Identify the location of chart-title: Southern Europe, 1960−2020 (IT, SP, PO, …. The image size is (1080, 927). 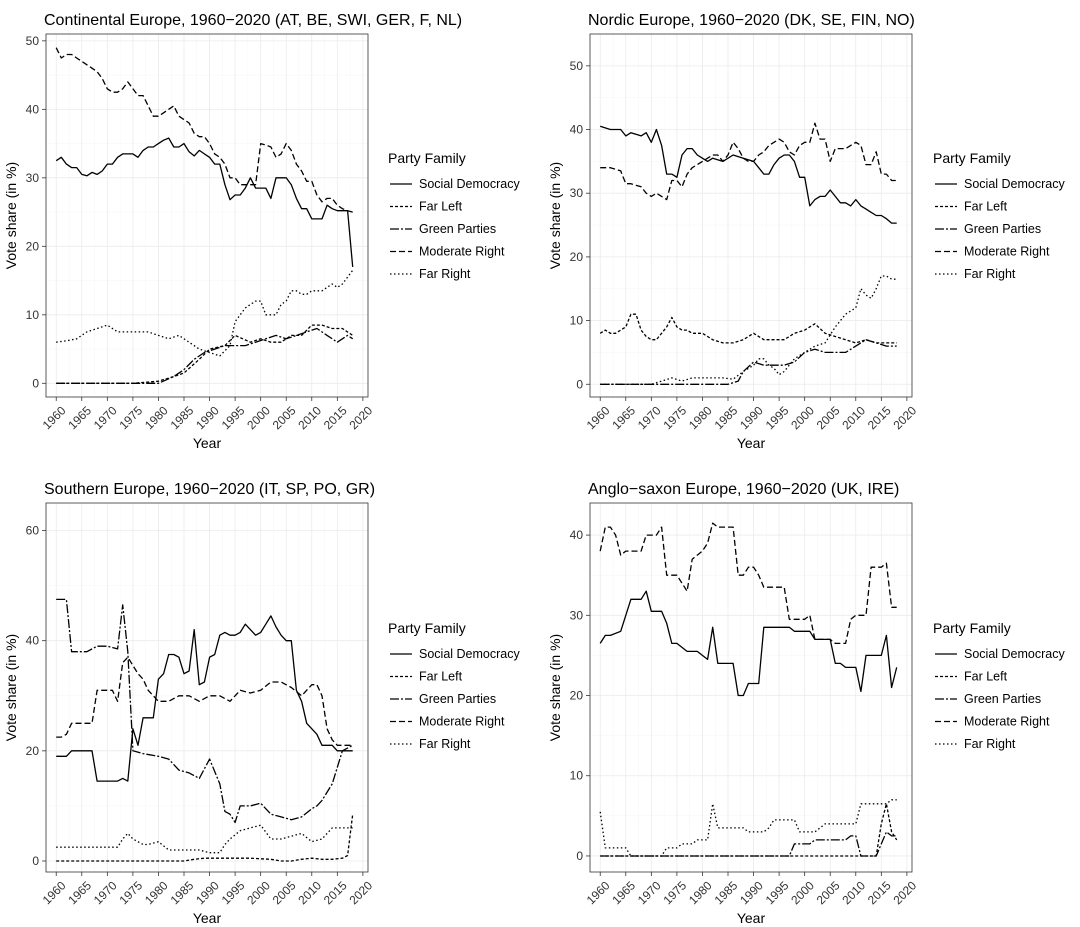
(209, 489).